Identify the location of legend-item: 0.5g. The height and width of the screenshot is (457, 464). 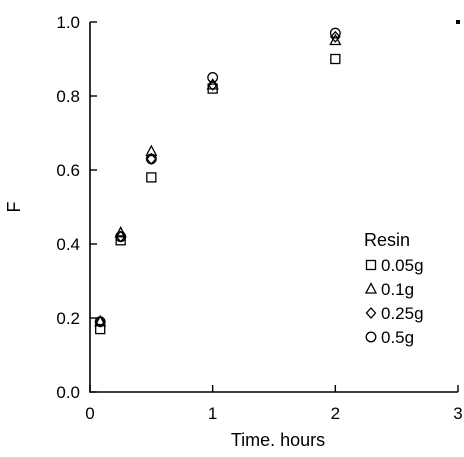
(389, 337).